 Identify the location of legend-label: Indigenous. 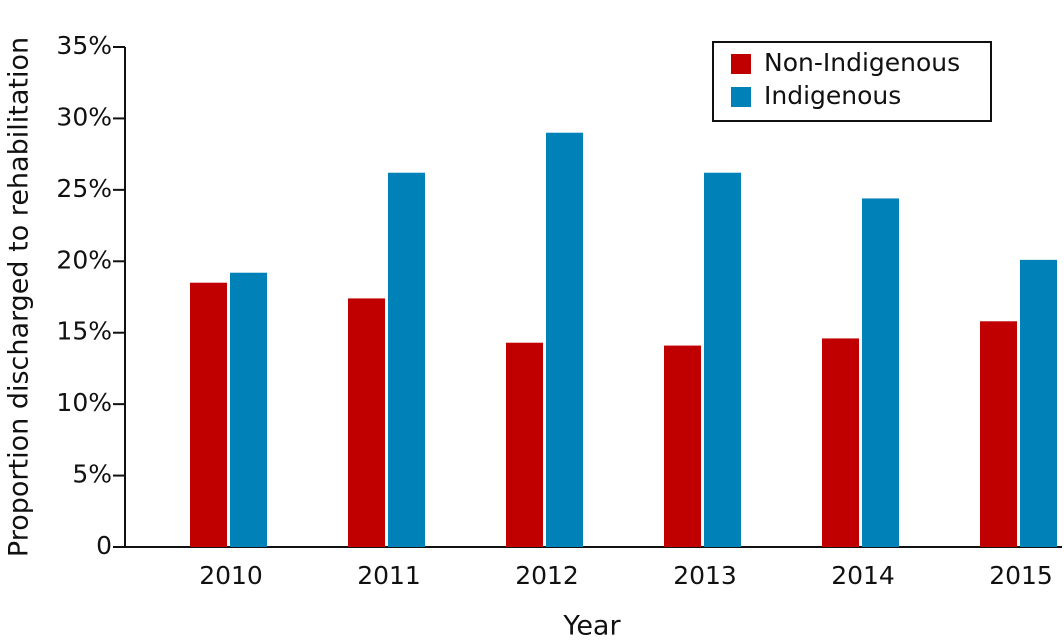
(832, 95).